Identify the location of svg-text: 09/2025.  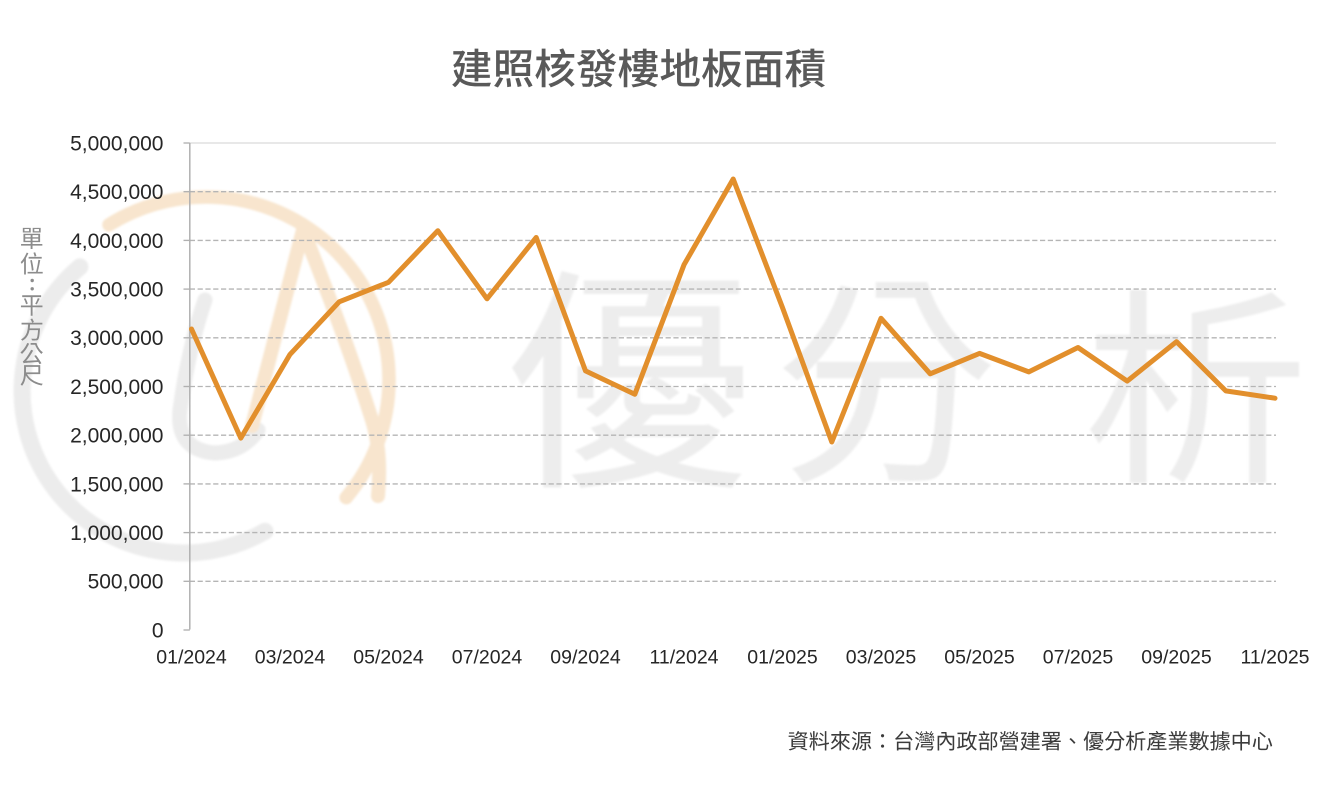
(1176, 658).